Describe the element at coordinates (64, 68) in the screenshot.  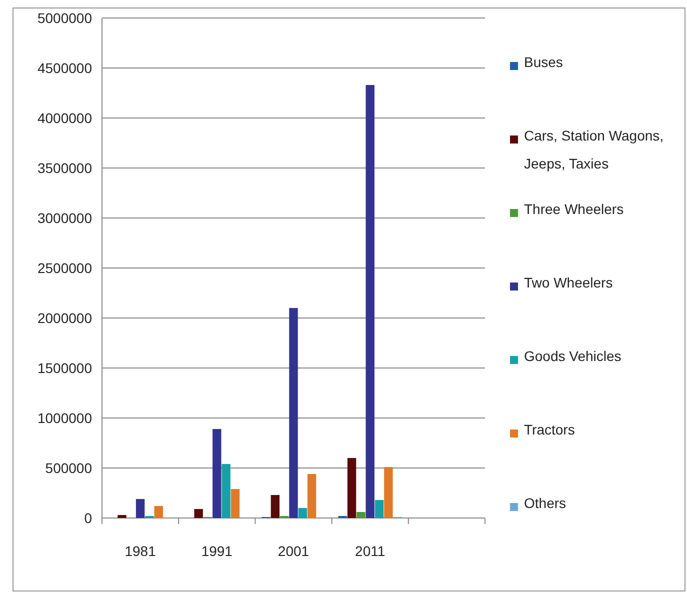
I see `y-tick-label: 4500000` at that location.